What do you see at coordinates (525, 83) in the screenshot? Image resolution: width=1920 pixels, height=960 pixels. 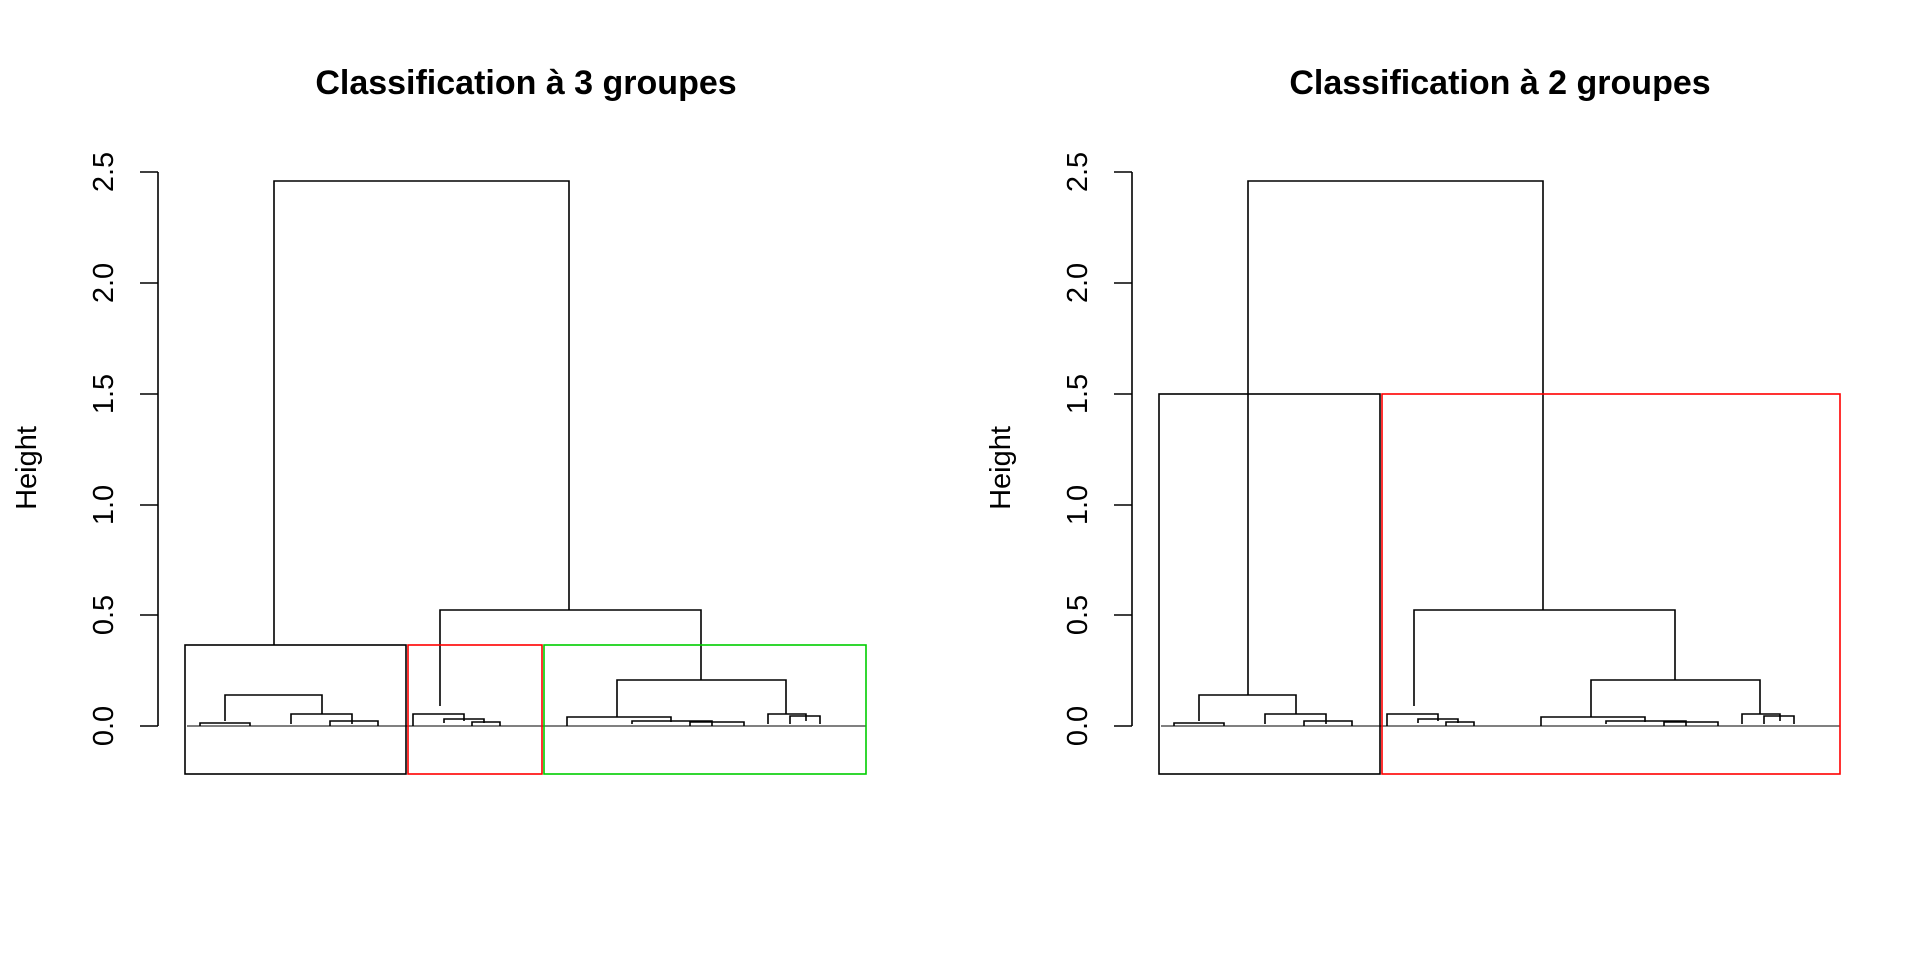 I see `chart-title: Classification à 3 groupes` at bounding box center [525, 83].